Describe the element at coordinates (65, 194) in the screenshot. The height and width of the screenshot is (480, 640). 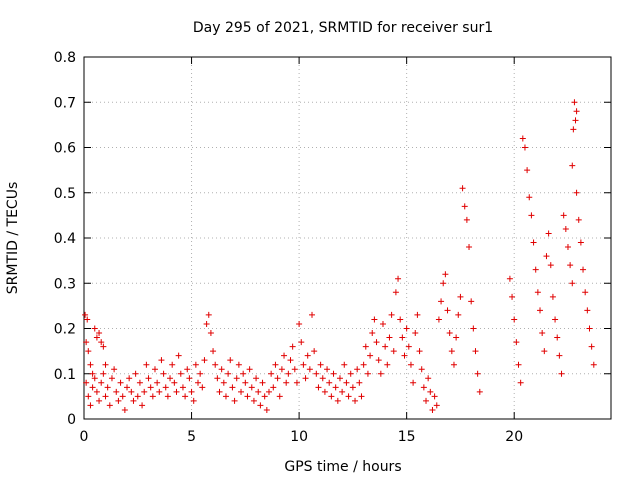
I see `y-tick-label: 0.5` at that location.